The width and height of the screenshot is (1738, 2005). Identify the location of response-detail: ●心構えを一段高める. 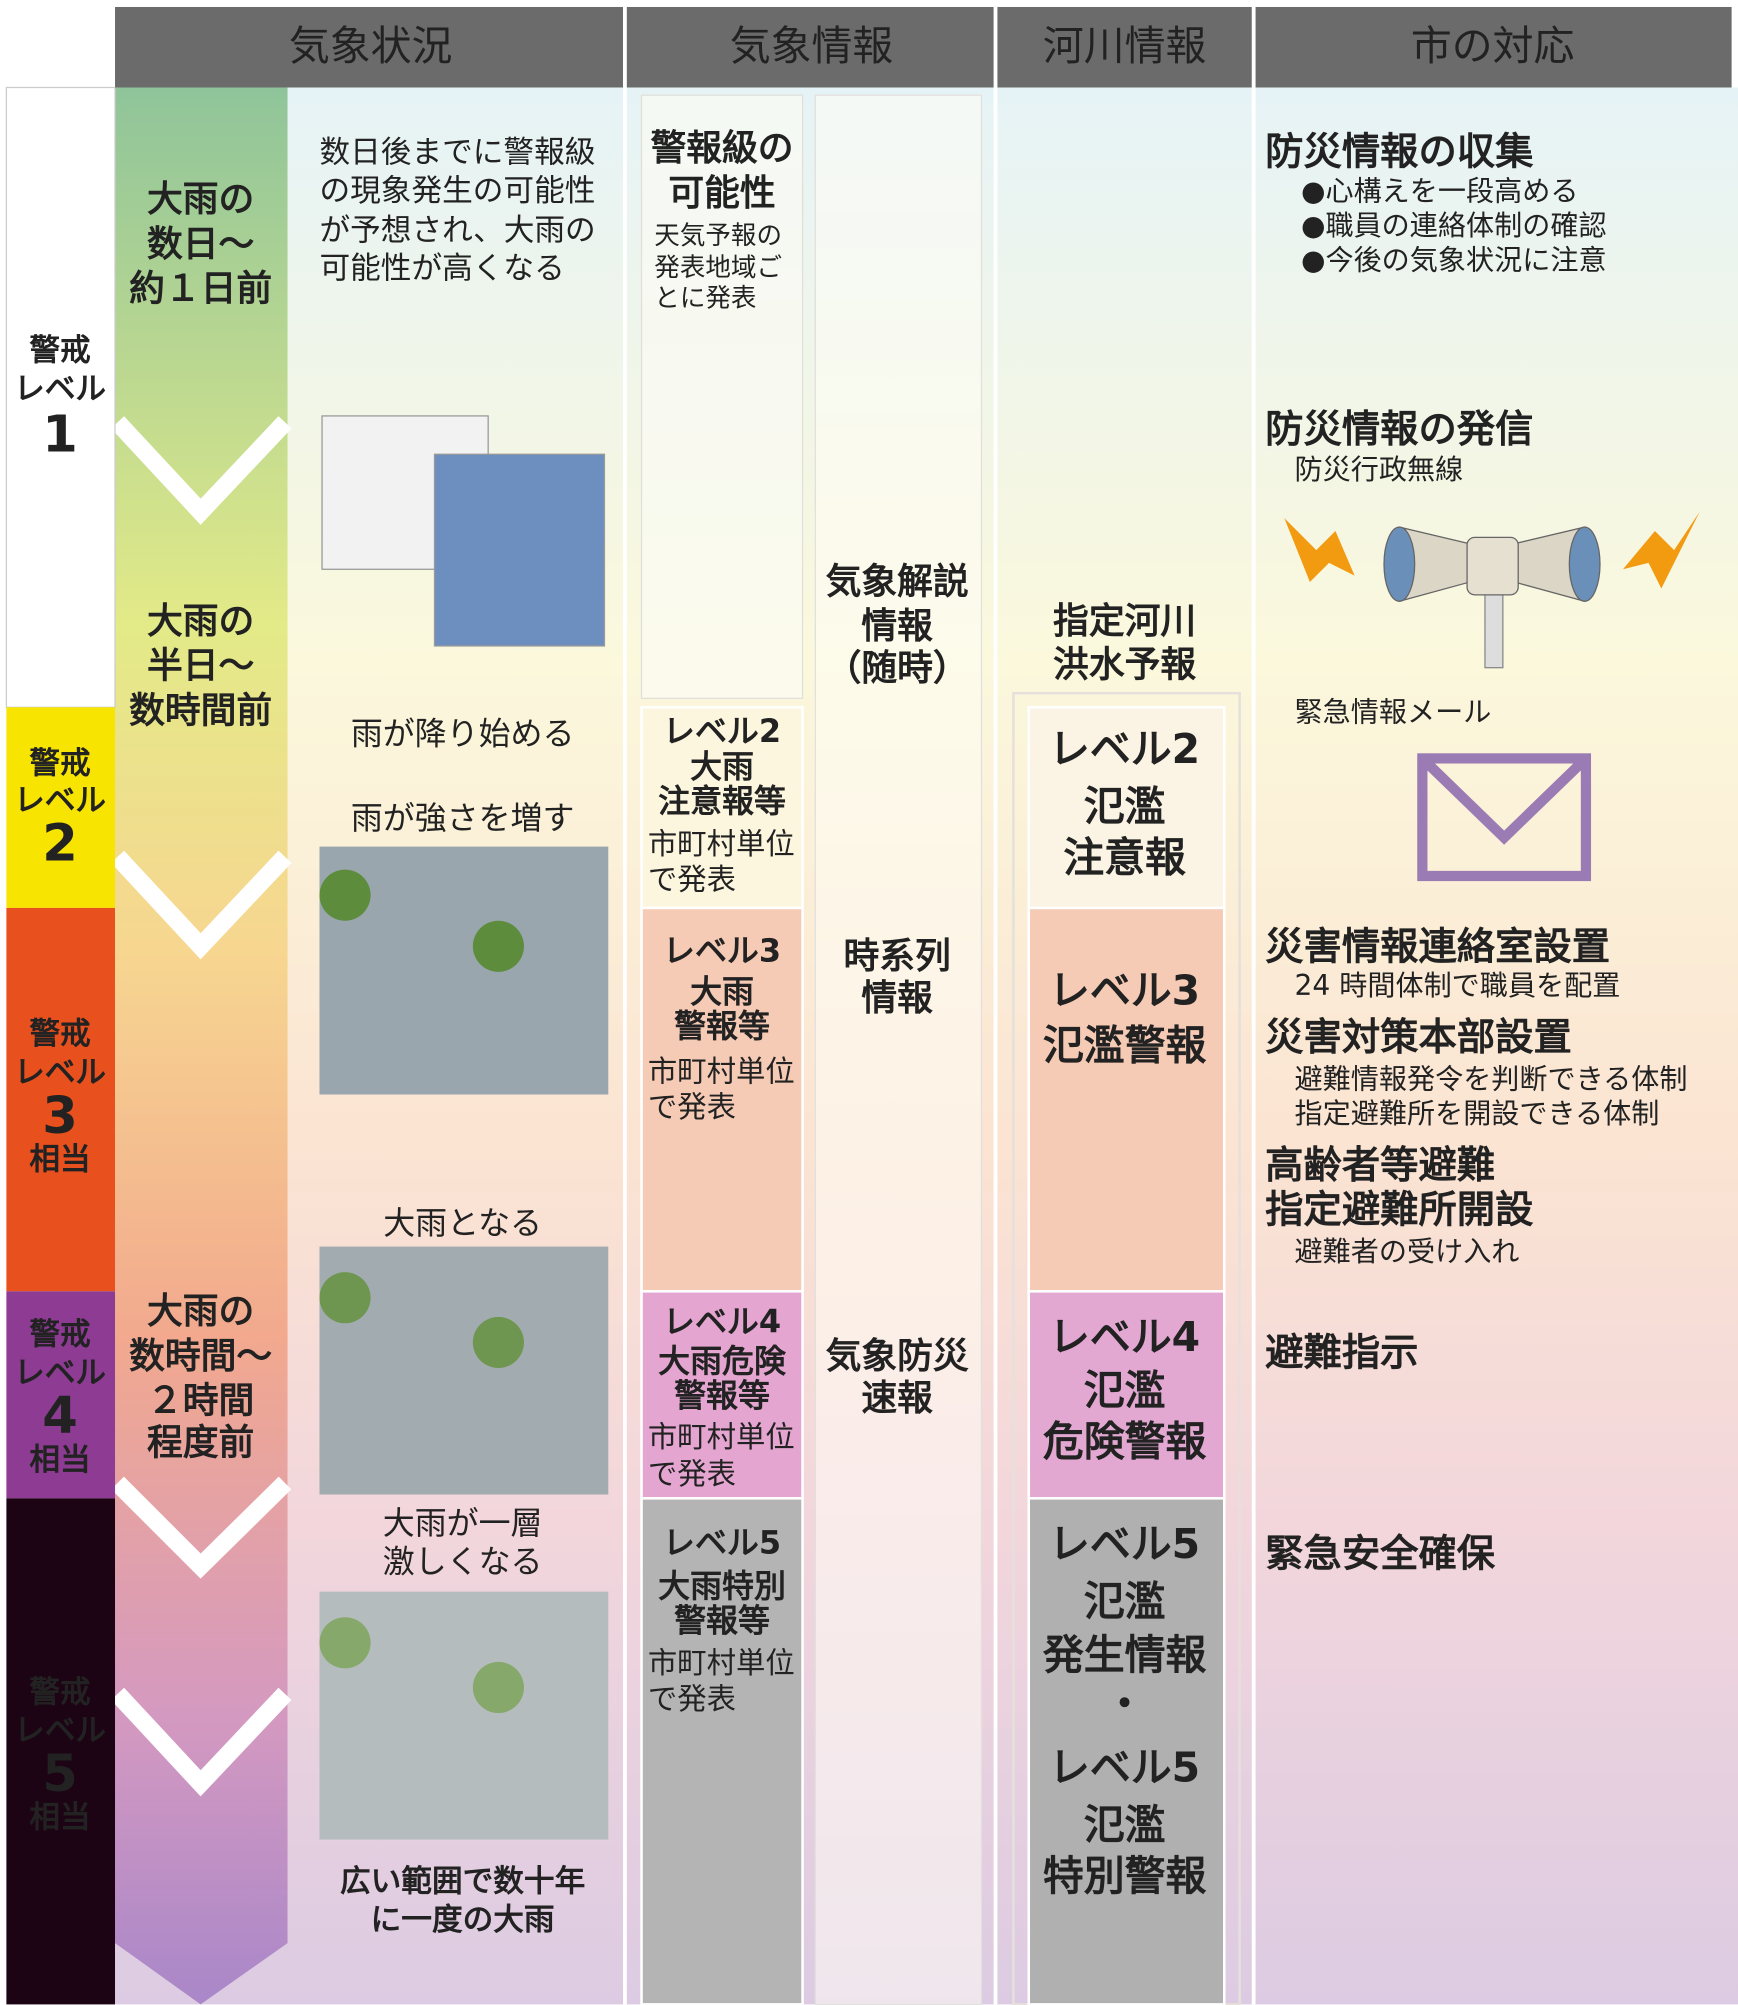
(1440, 190).